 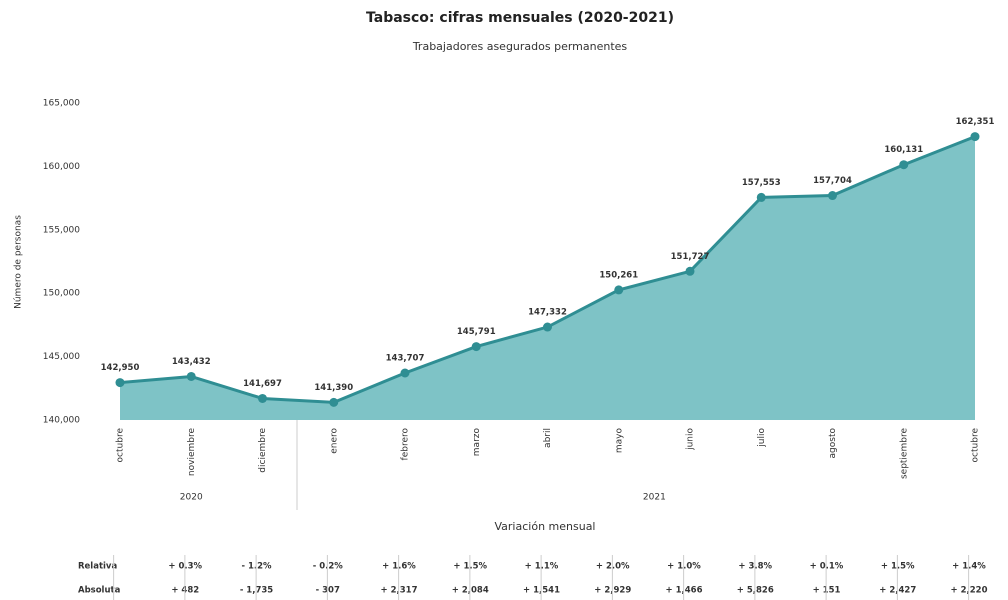 What do you see at coordinates (406, 444) in the screenshot?
I see `x-tick-label: febrero` at bounding box center [406, 444].